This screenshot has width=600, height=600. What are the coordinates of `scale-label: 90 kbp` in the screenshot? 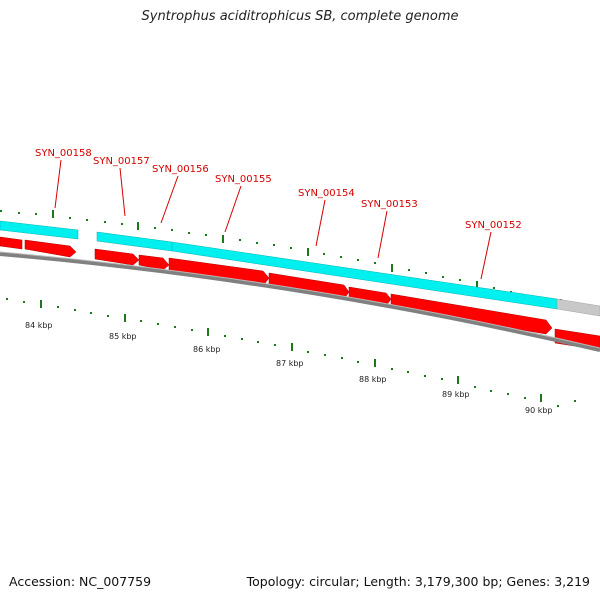 It's located at (539, 410).